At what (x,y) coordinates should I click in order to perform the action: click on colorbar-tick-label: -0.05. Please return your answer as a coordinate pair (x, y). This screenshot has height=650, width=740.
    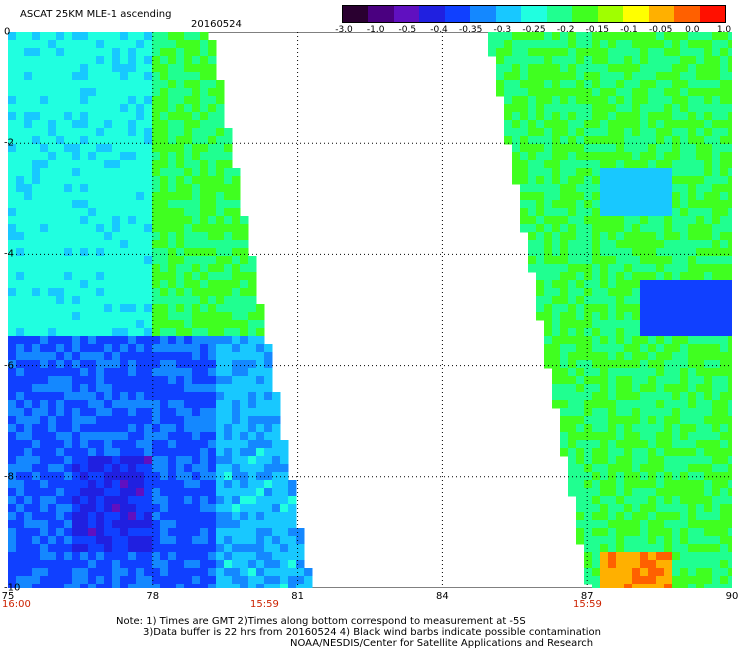
    Looking at the image, I should click on (661, 30).